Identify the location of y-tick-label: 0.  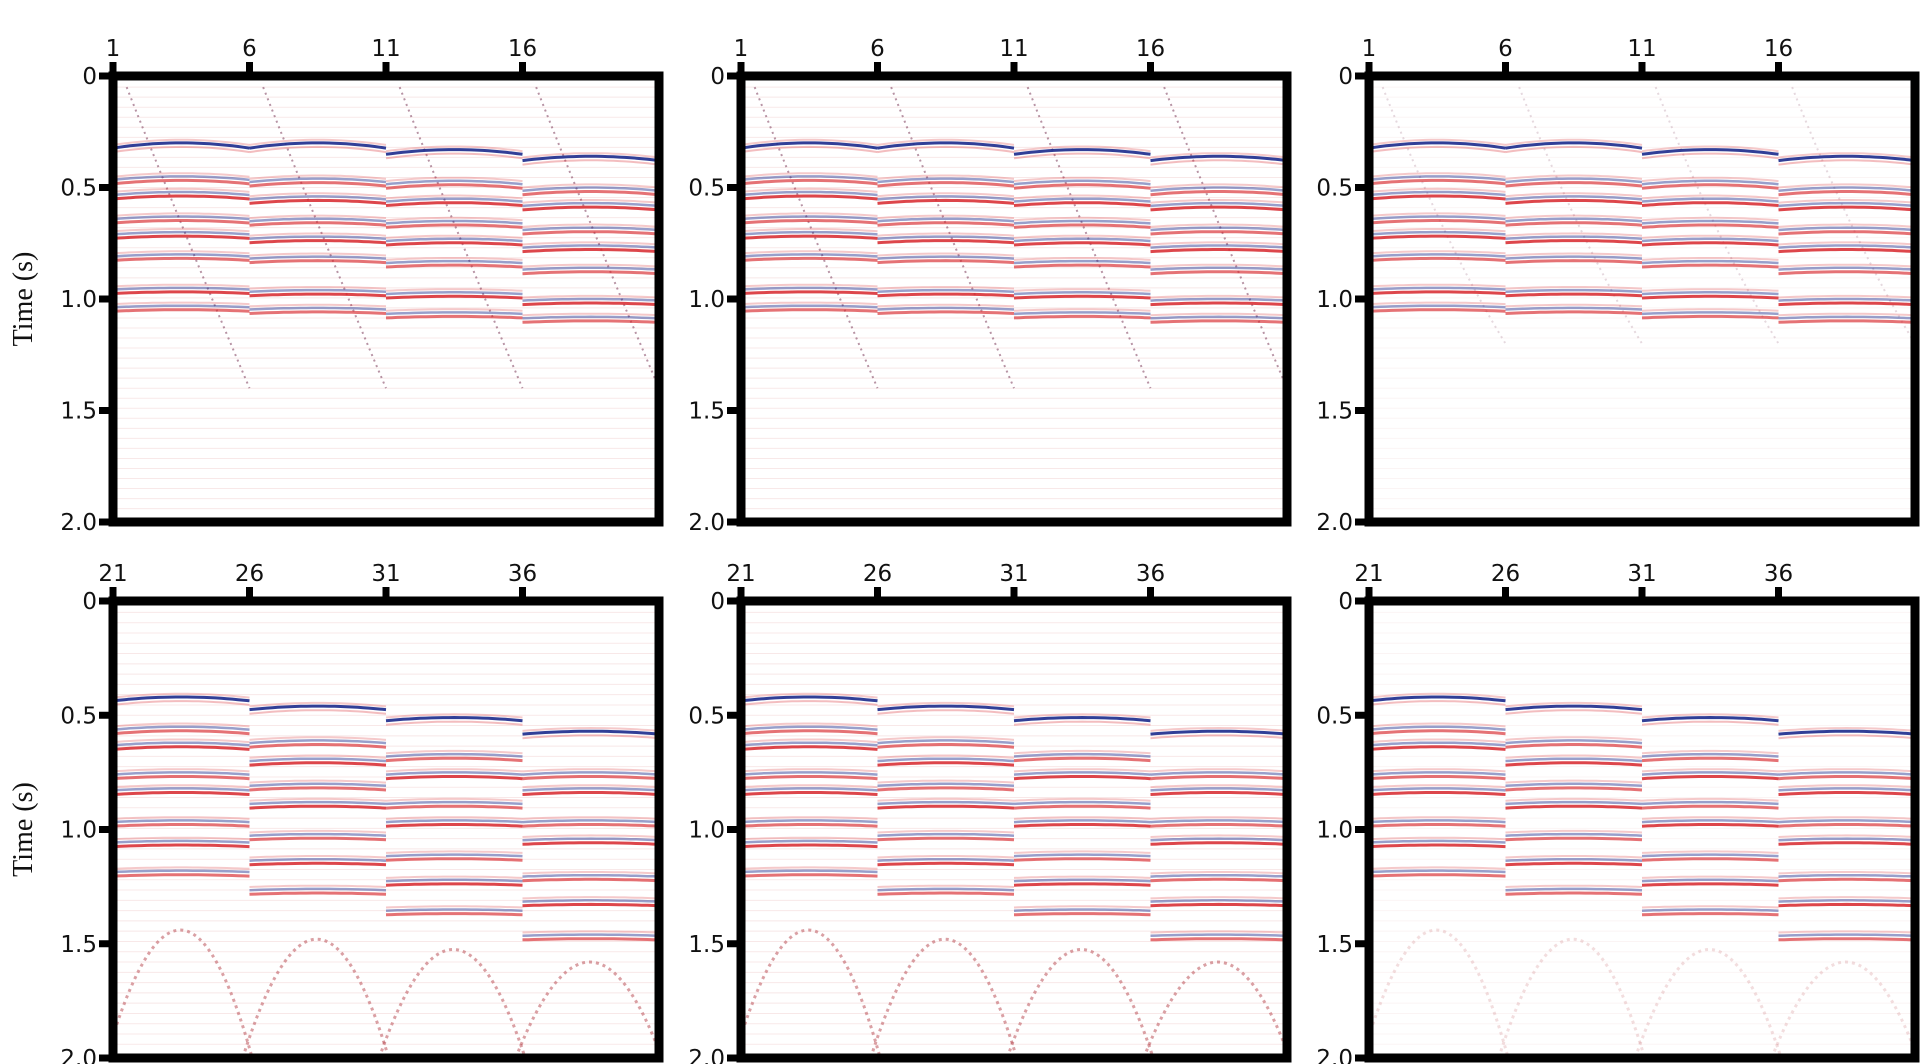
(1345, 77).